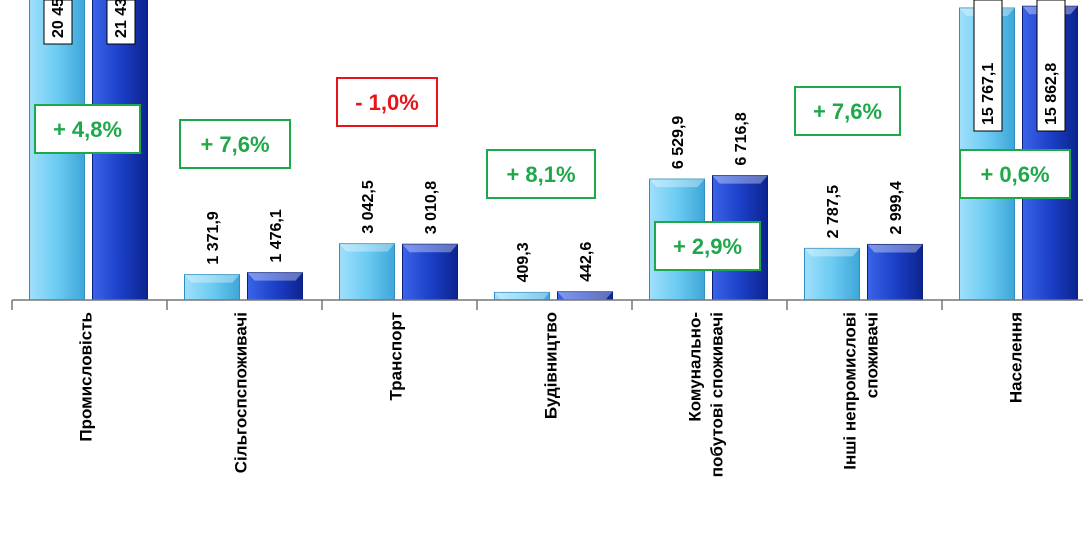  I want to click on x-tick-label: Населення, so click(1016, 357).